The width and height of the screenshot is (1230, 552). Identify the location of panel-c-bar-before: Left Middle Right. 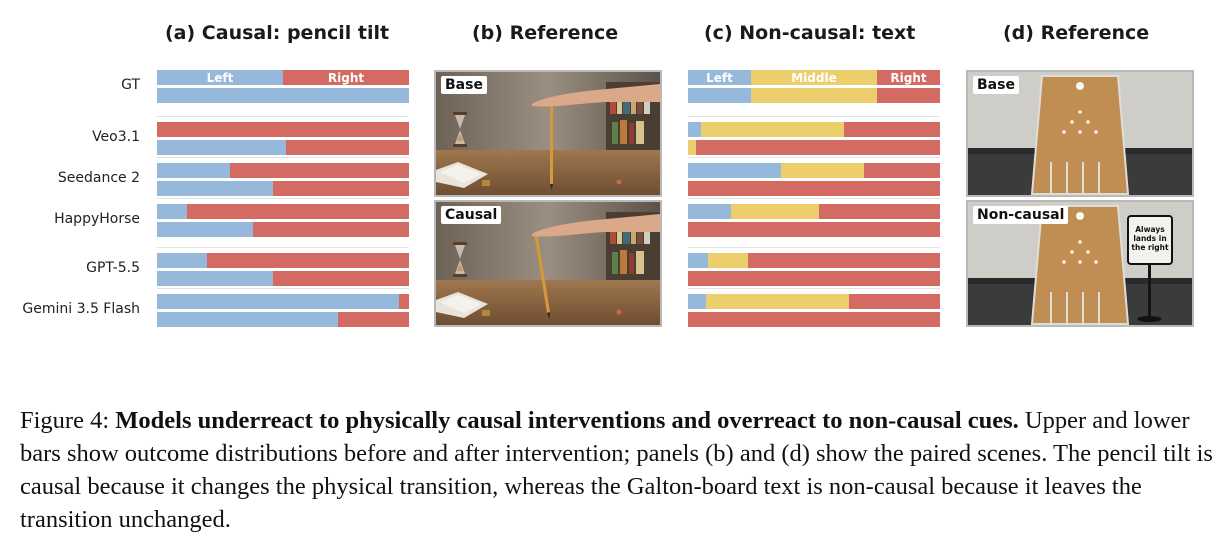
(814, 77).